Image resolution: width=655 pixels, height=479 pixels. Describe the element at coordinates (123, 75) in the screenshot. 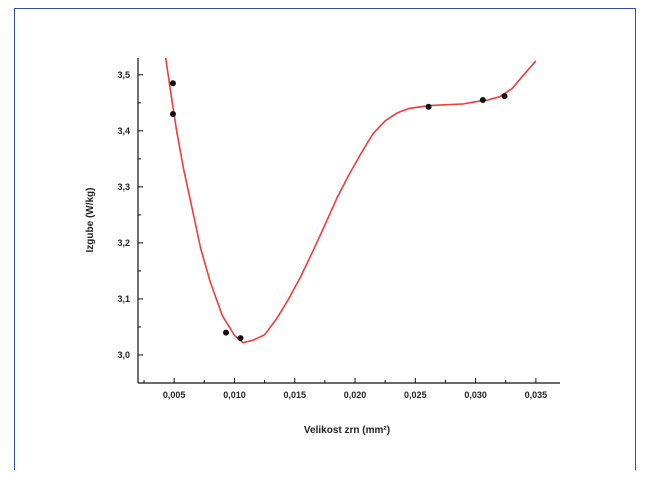

I see `y-tick-label: 3,5` at that location.